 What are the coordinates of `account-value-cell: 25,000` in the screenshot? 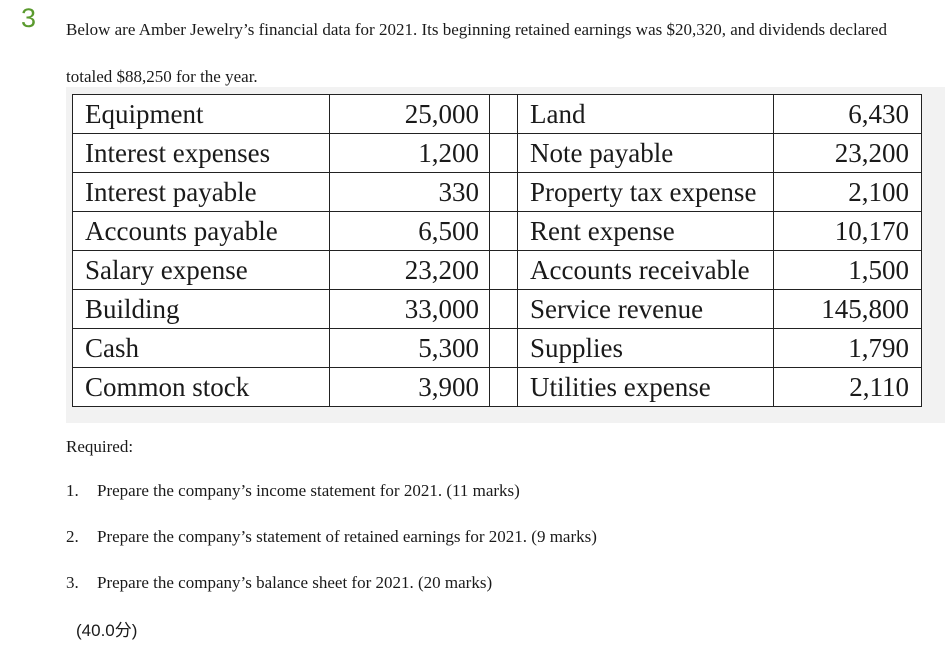 It's located at (409, 114).